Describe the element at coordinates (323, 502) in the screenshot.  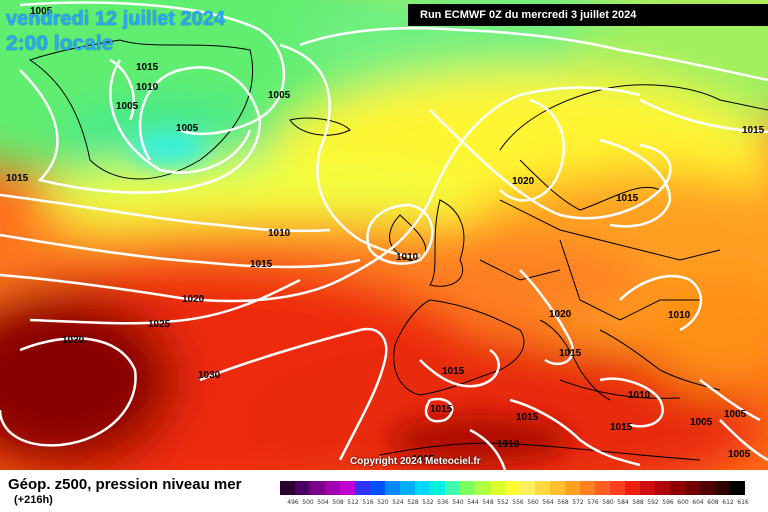
I see `legend-tick: 504` at that location.